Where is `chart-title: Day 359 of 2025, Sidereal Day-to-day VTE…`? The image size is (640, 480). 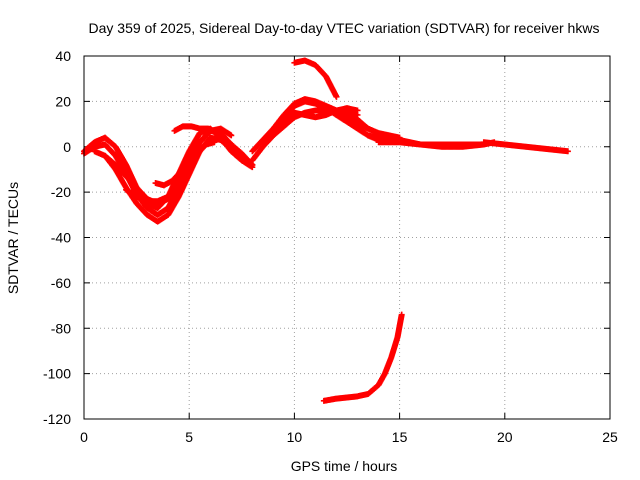
chart-title: Day 359 of 2025, Sidereal Day-to-day VTE… is located at coordinates (344, 28).